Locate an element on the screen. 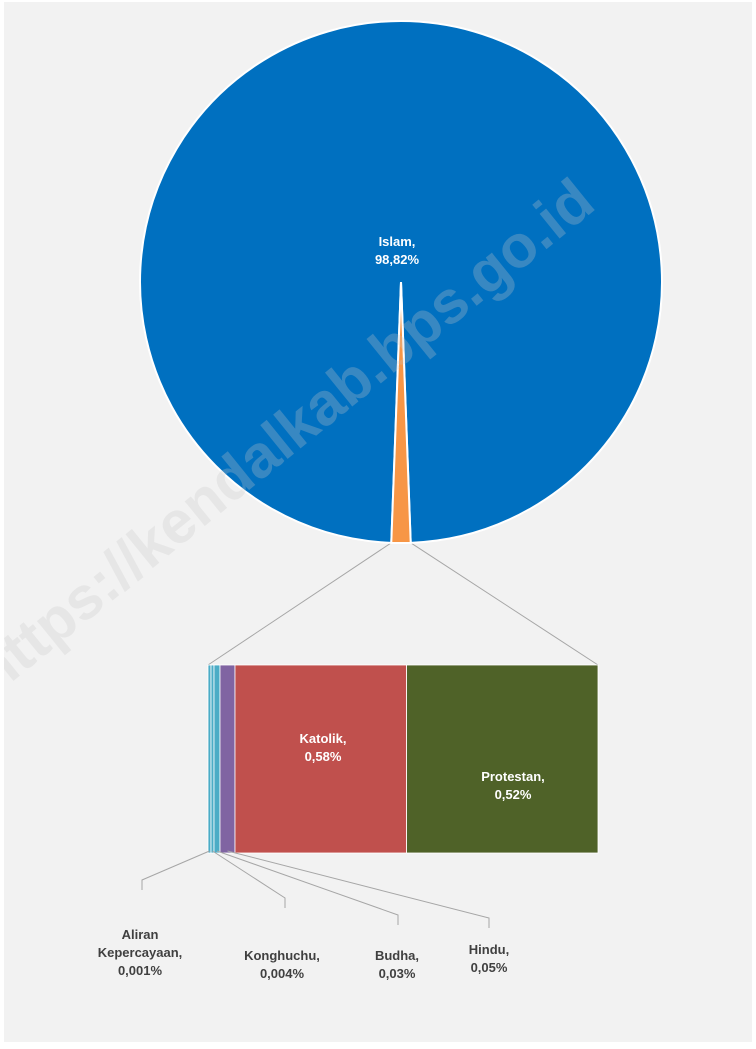  data-label-konghuchu: Konghuchu, 0,004% is located at coordinates (282, 964).